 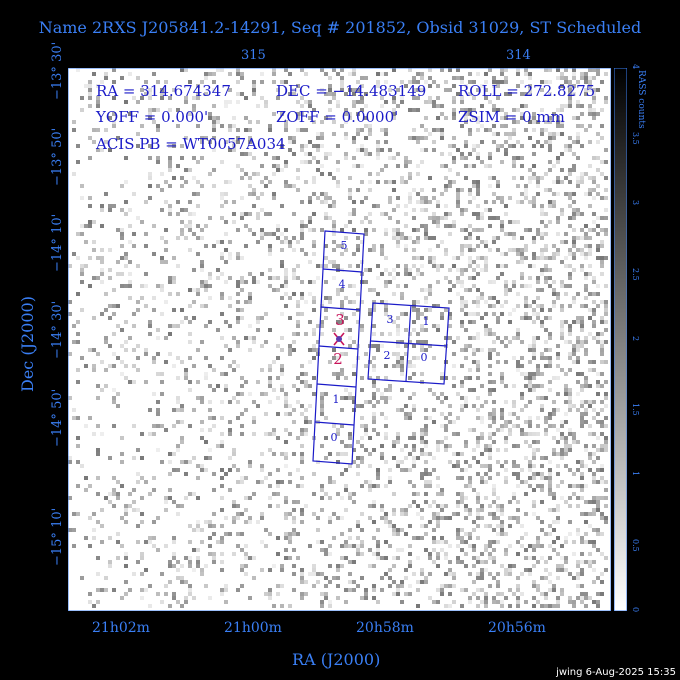 I want to click on x-tick-bottom: 20h58m, so click(x=385, y=628).